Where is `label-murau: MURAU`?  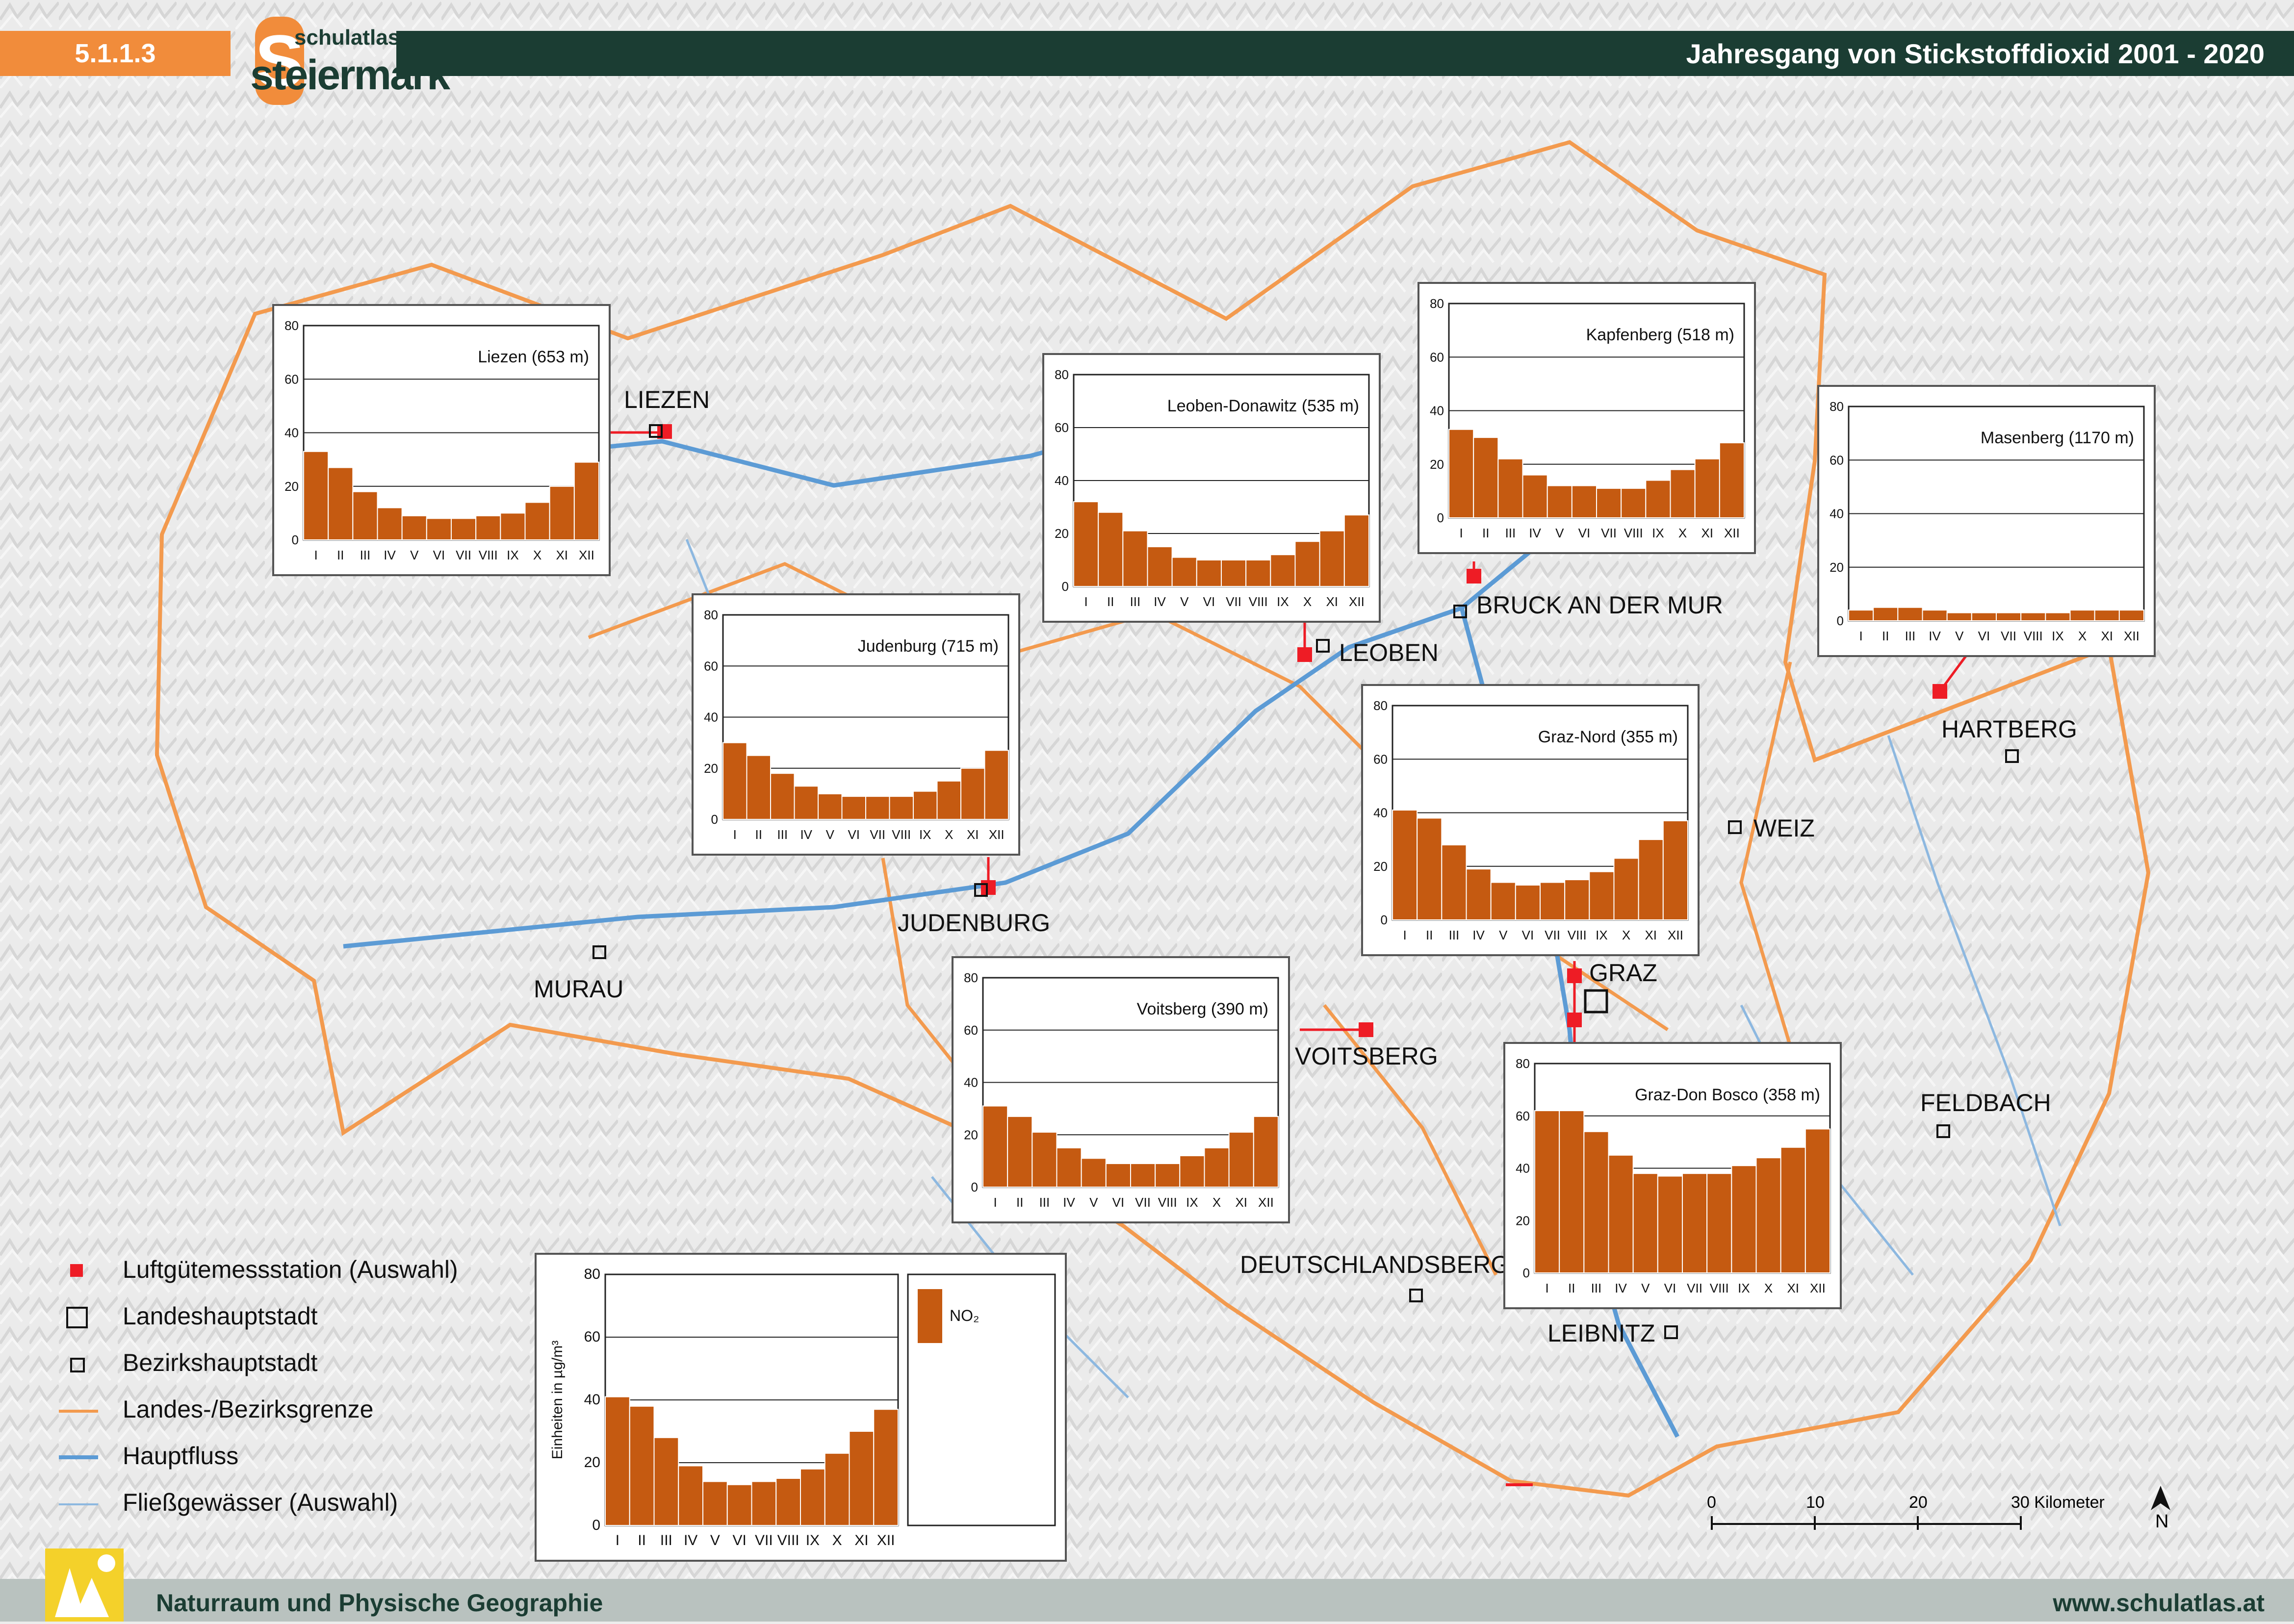 label-murau: MURAU is located at coordinates (579, 989).